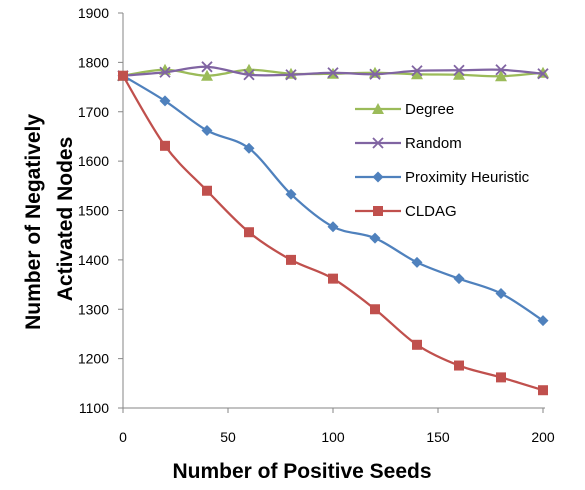 This screenshot has width=585, height=490. I want to click on legend-item-cldag: CLDAG, so click(406, 211).